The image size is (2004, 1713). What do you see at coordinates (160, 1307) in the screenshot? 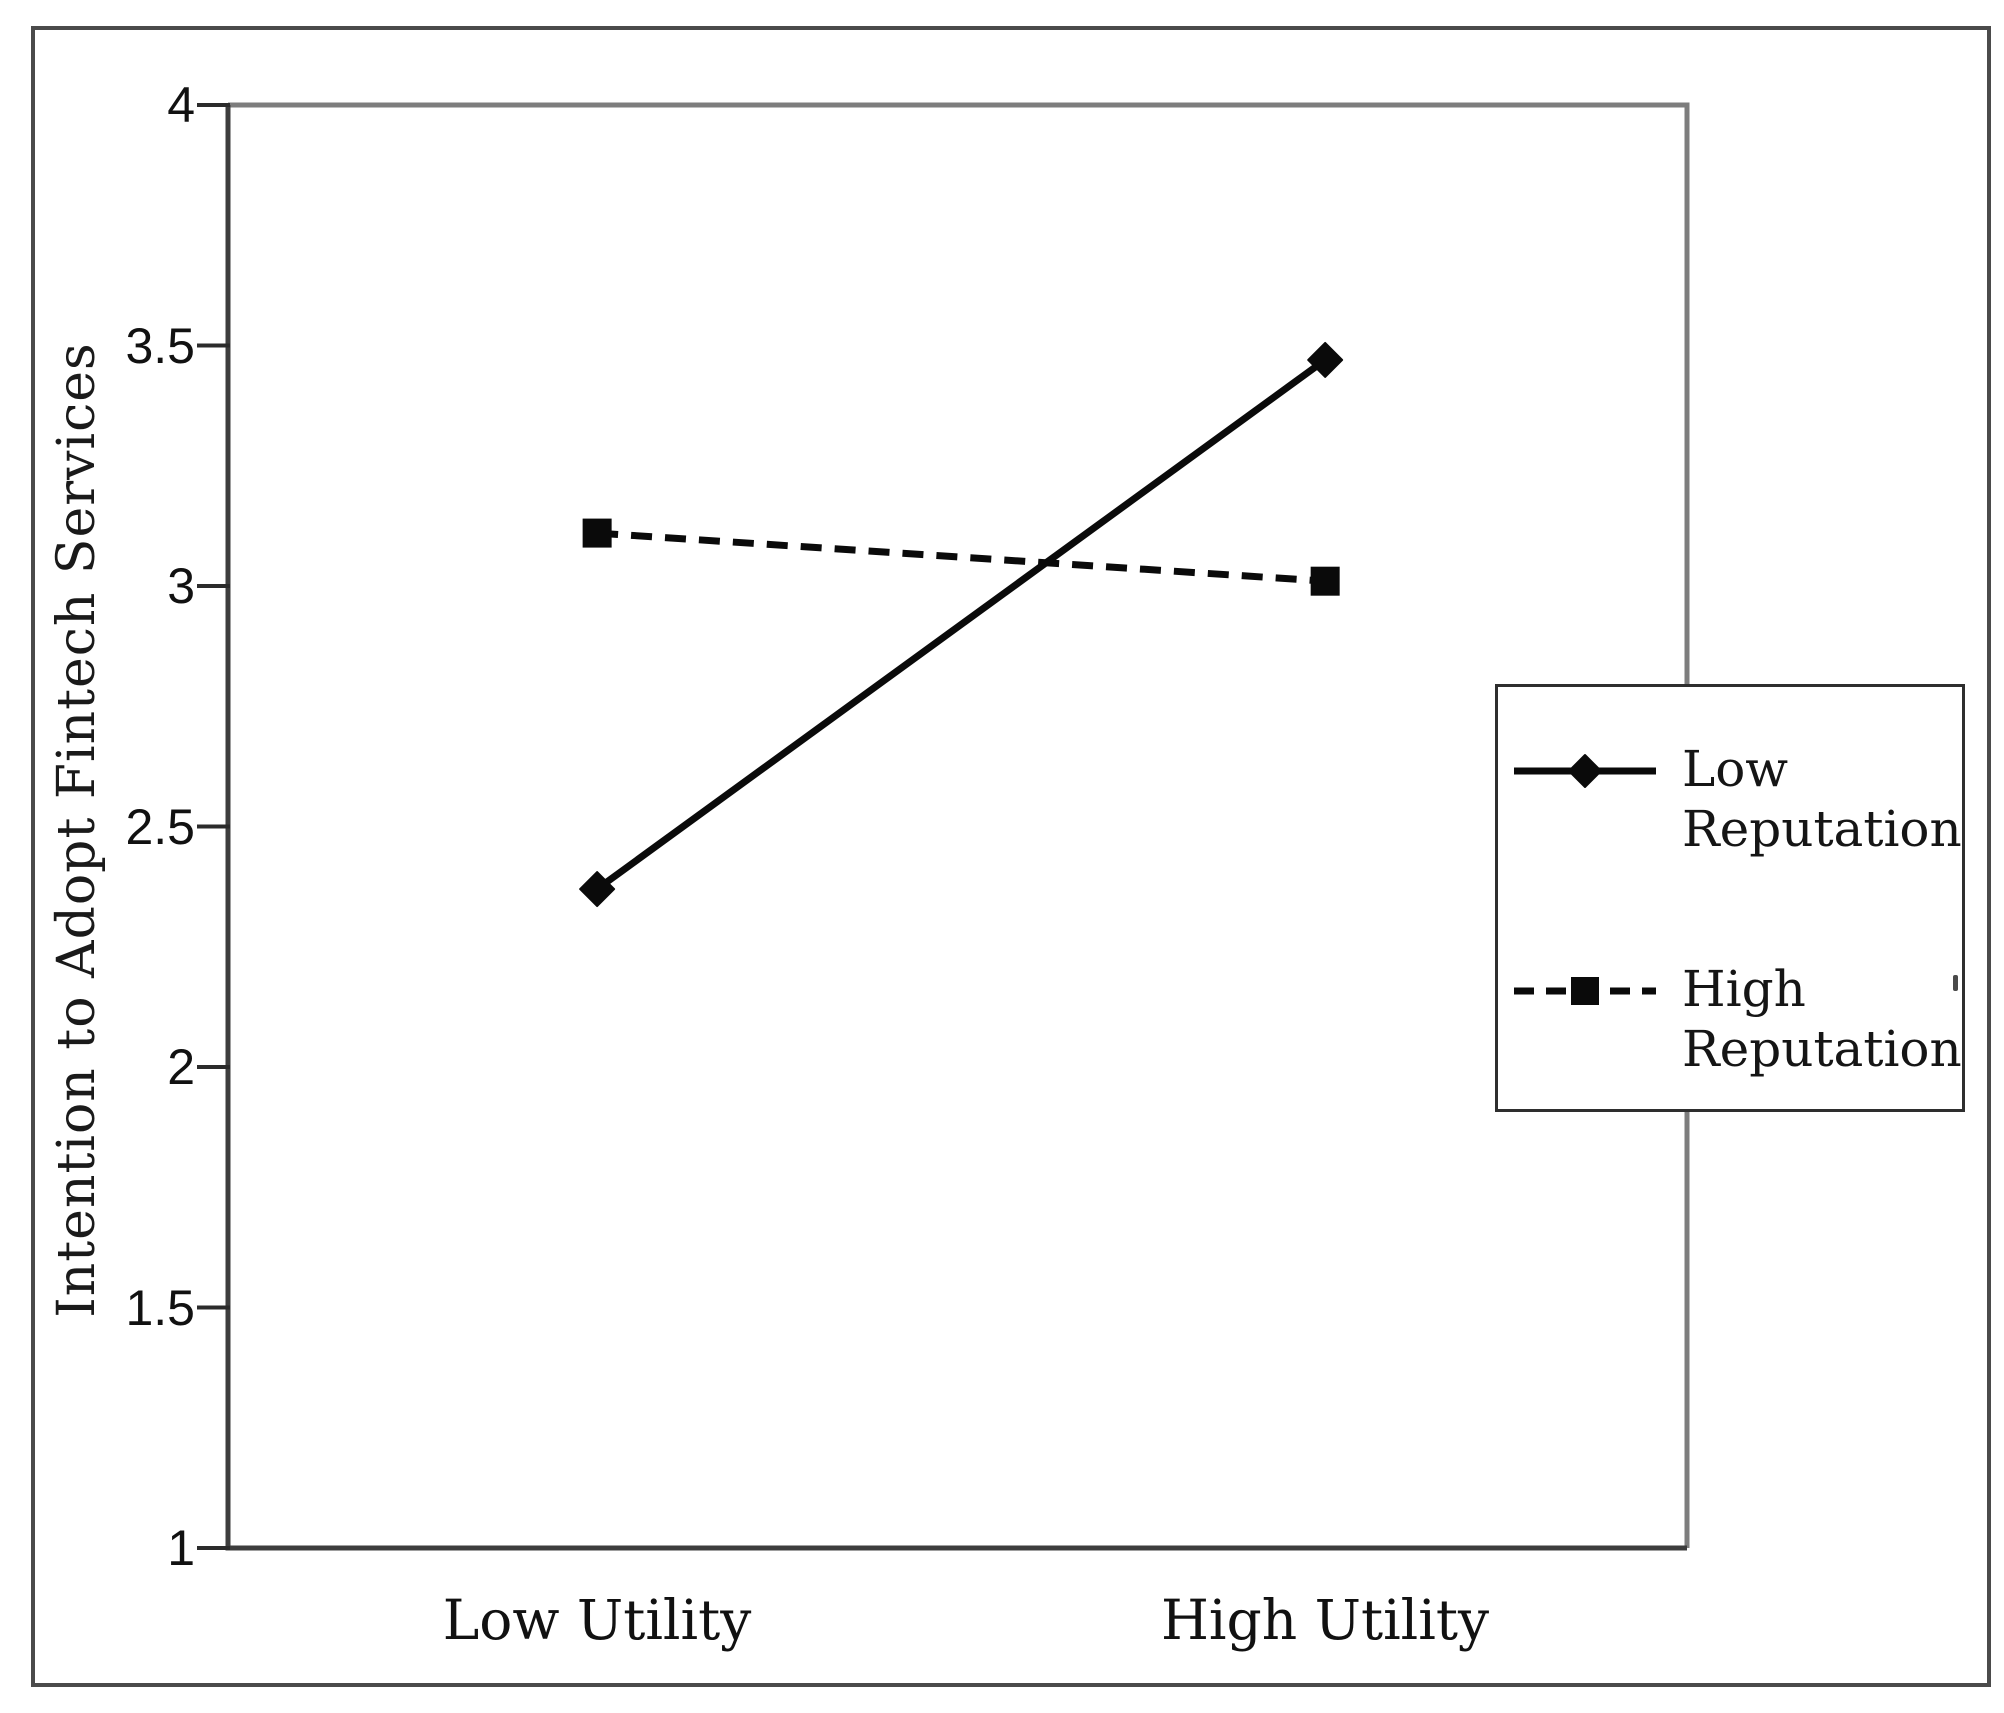
I see `y-tick-label-1.5: 1.5` at bounding box center [160, 1307].